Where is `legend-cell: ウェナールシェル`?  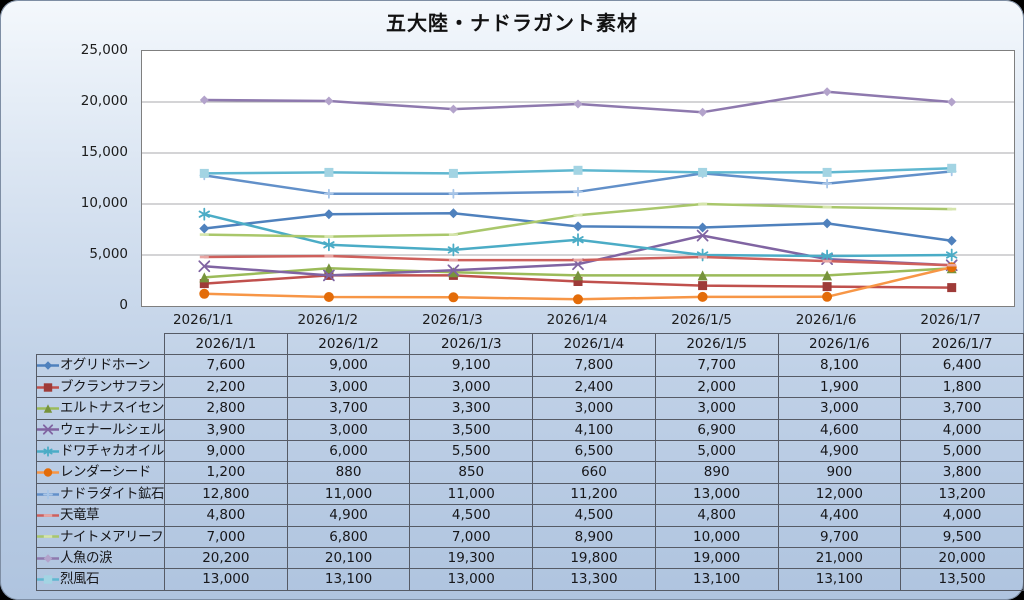 legend-cell: ウェナールシェル is located at coordinates (100, 430).